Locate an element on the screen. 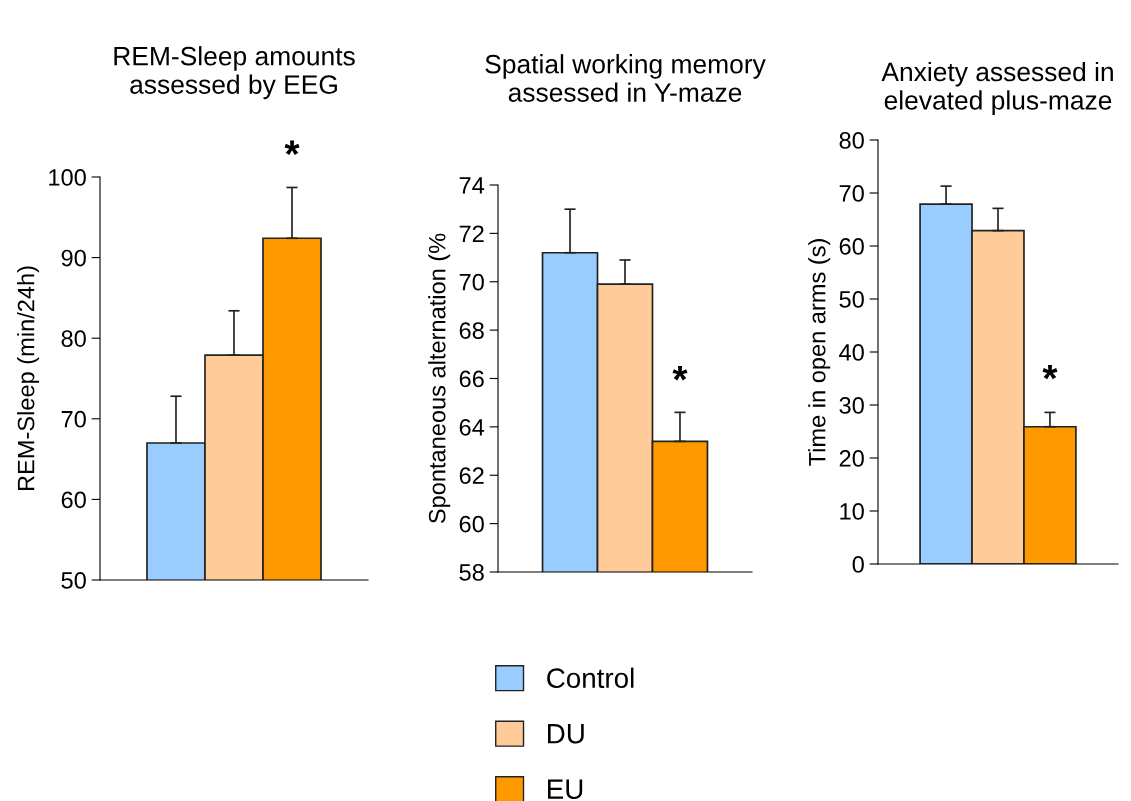 The width and height of the screenshot is (1131, 801). y-tick-label: 64 is located at coordinates (472, 427).